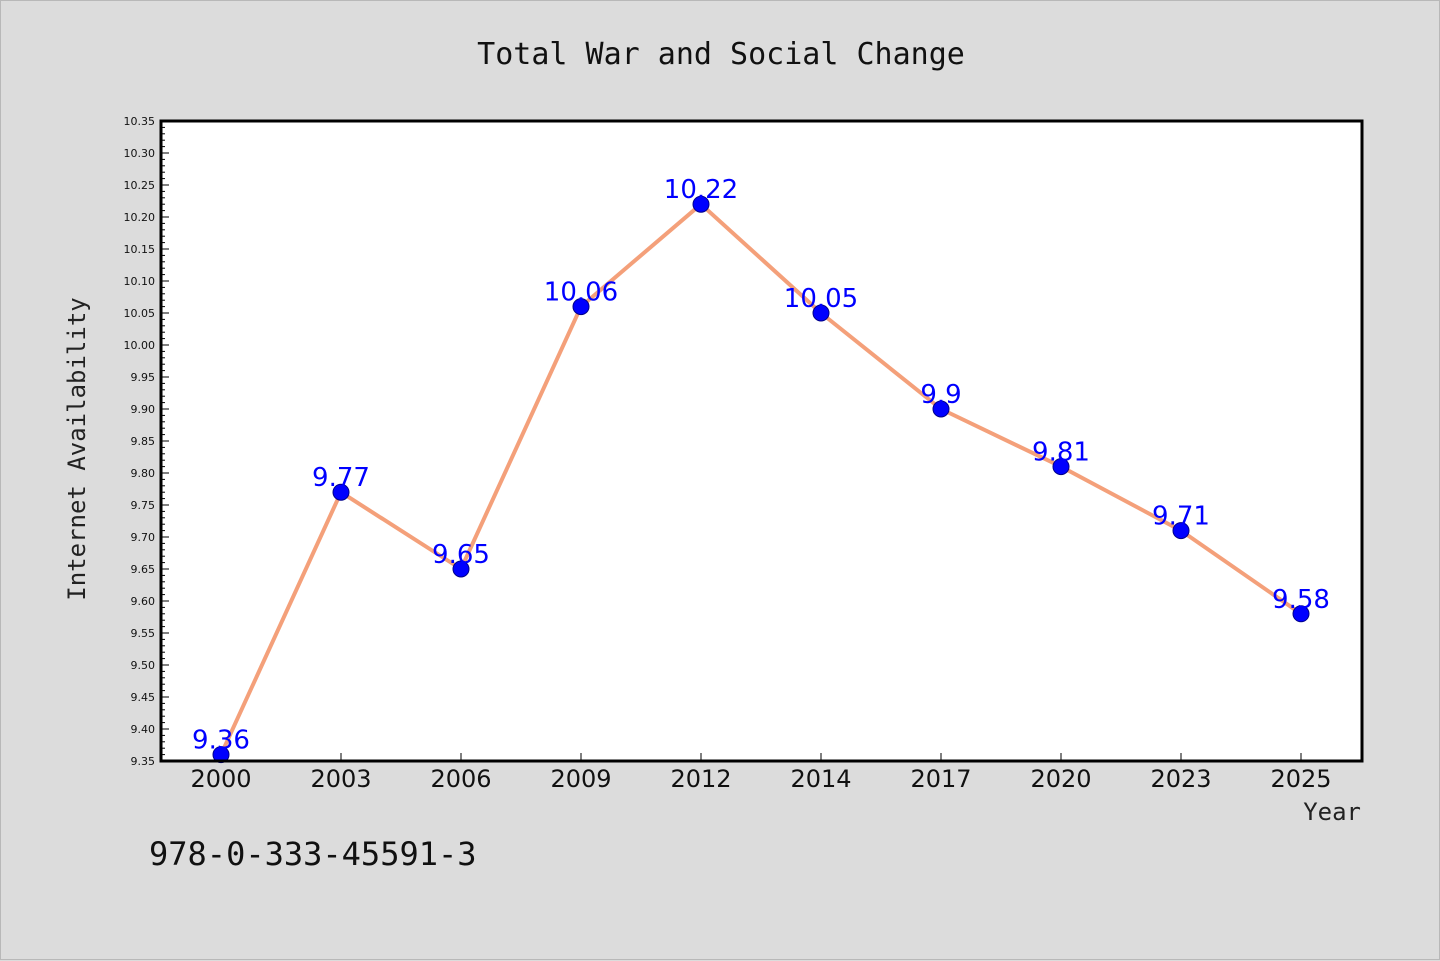 This screenshot has height=961, width=1440. What do you see at coordinates (460, 779) in the screenshot?
I see `x-tick-label: 2006` at bounding box center [460, 779].